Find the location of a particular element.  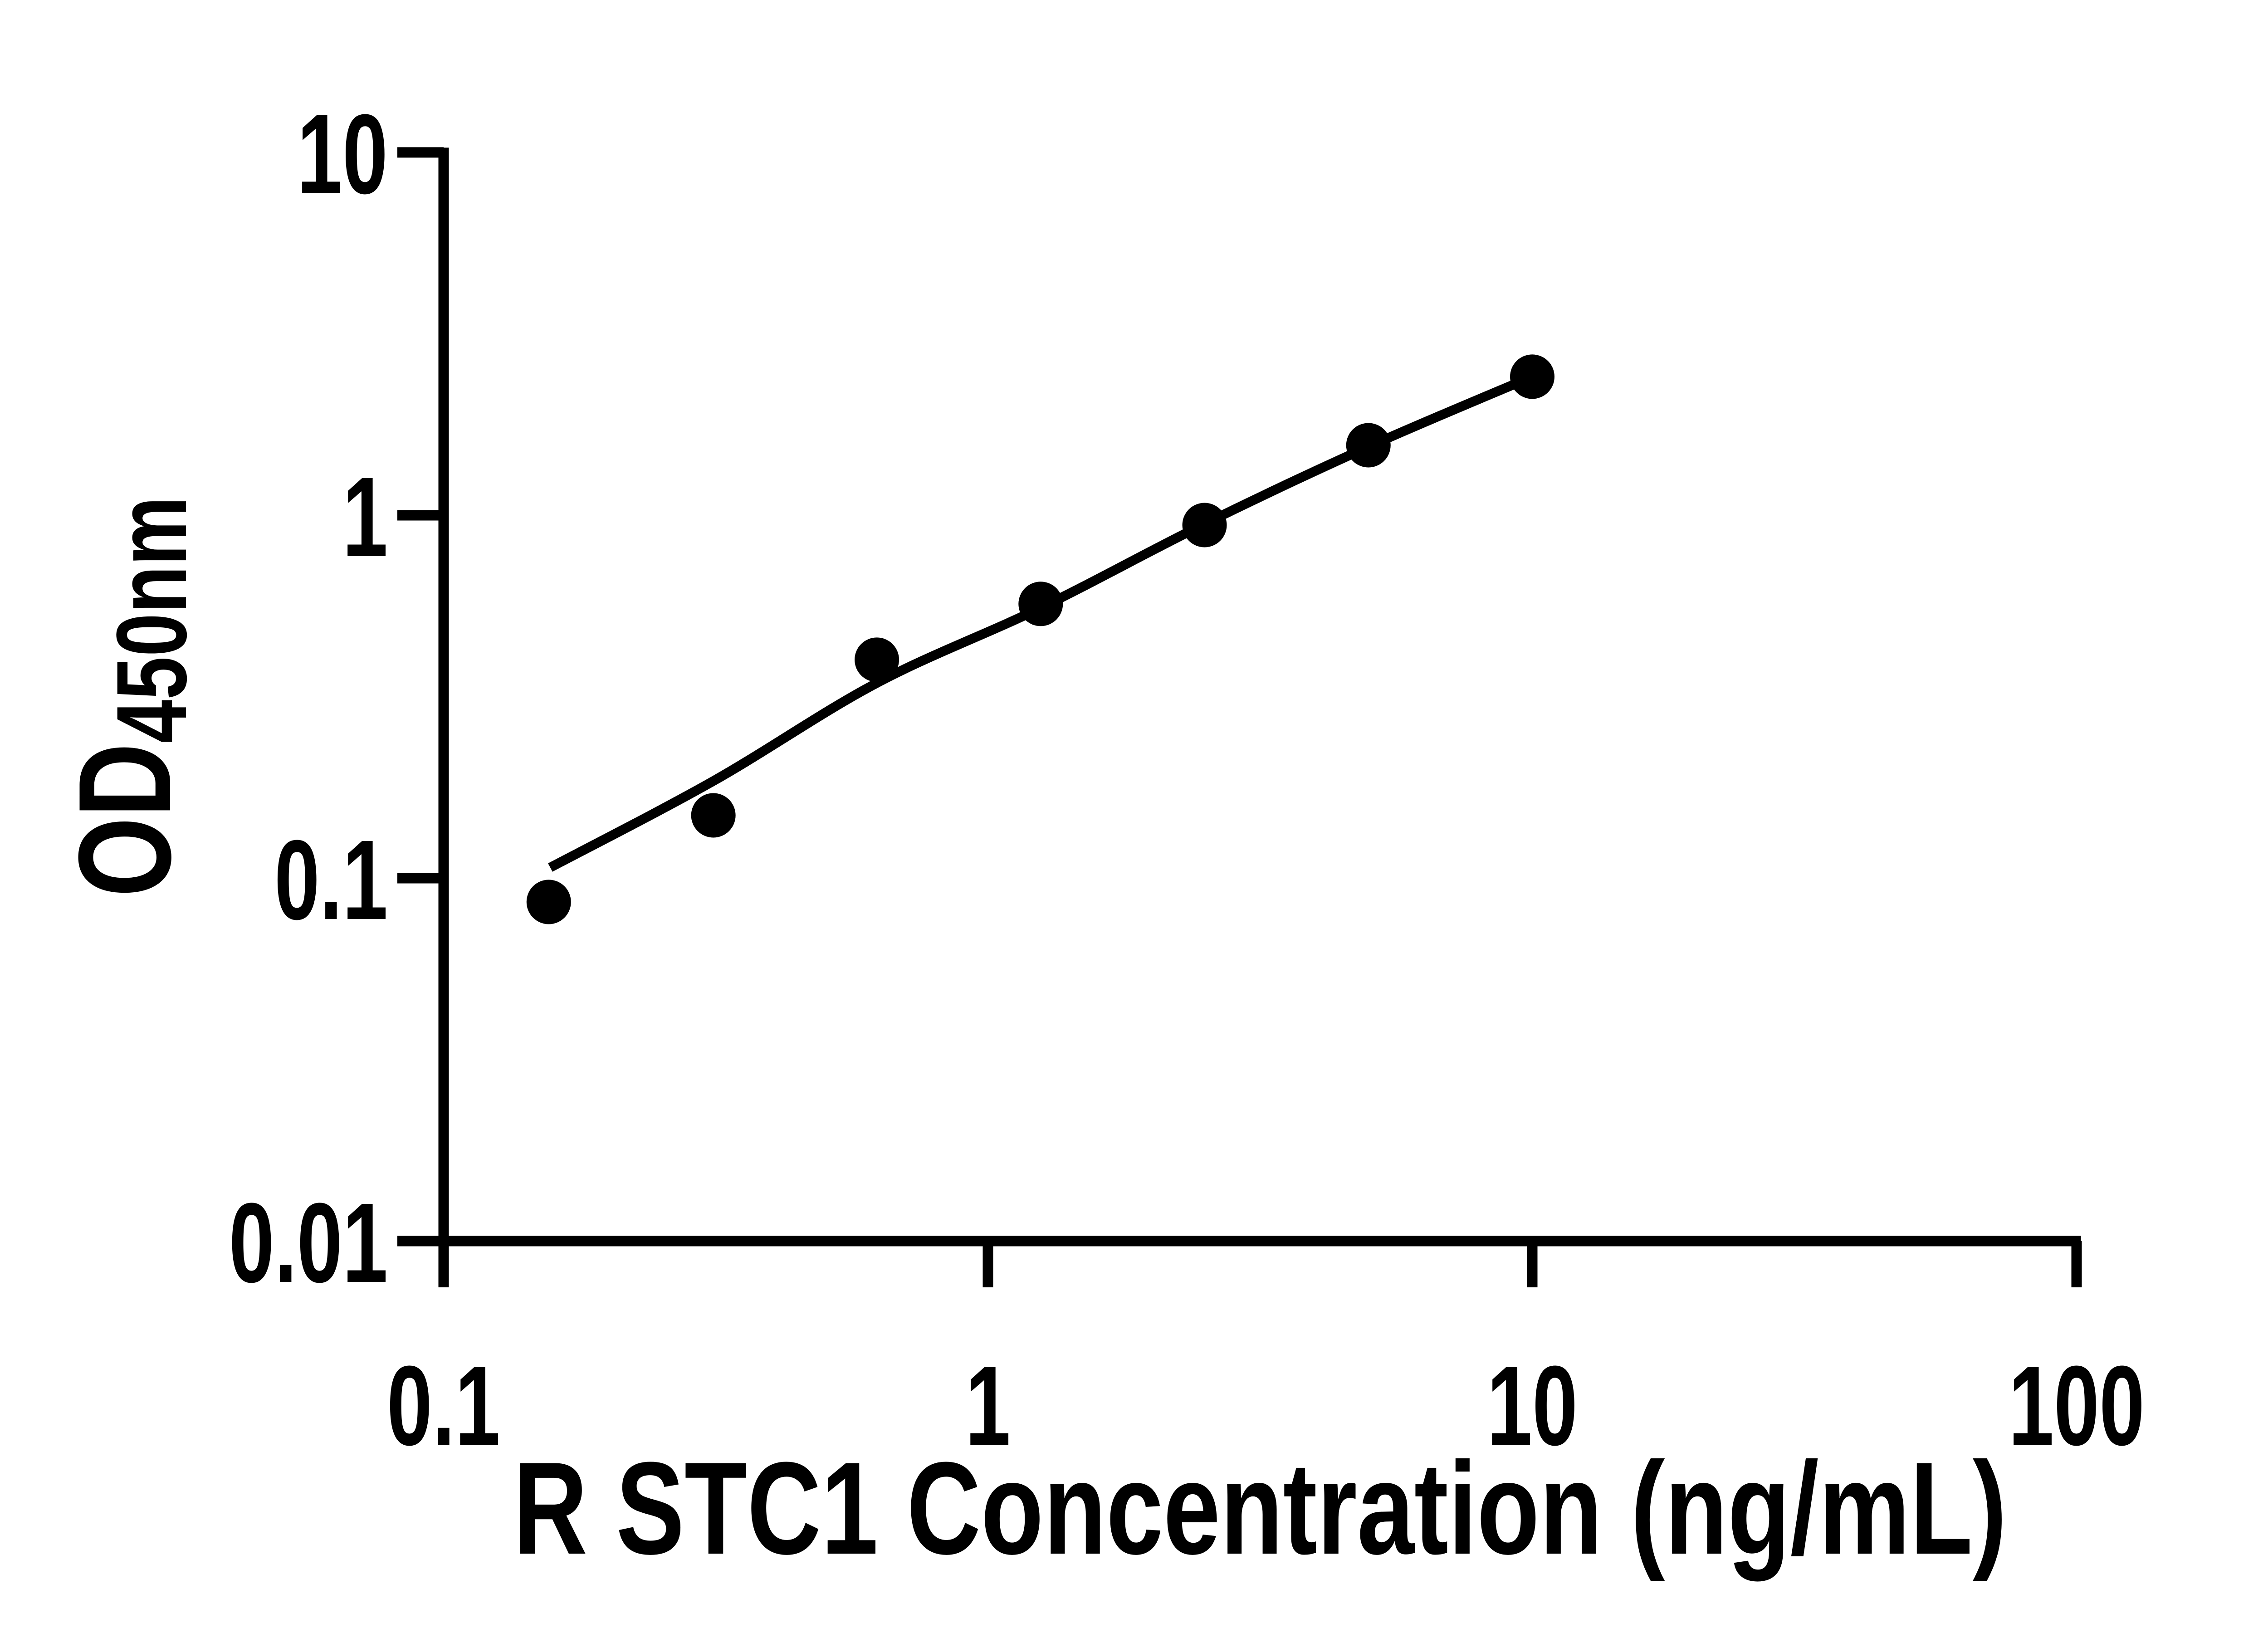

x-tick-label: 10 is located at coordinates (1532, 1406).